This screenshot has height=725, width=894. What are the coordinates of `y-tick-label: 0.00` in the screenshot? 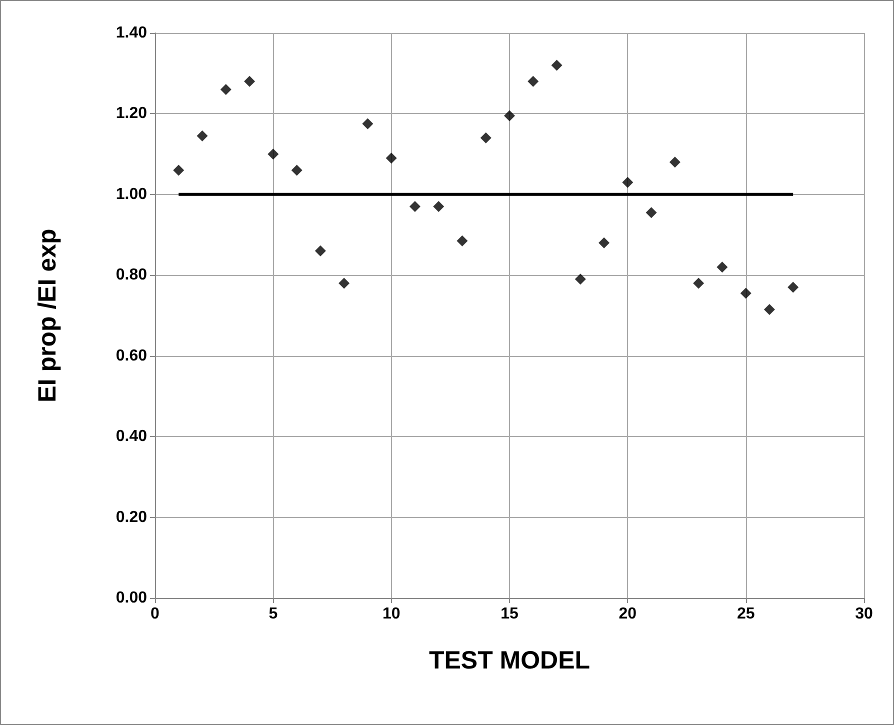 It's located at (132, 598).